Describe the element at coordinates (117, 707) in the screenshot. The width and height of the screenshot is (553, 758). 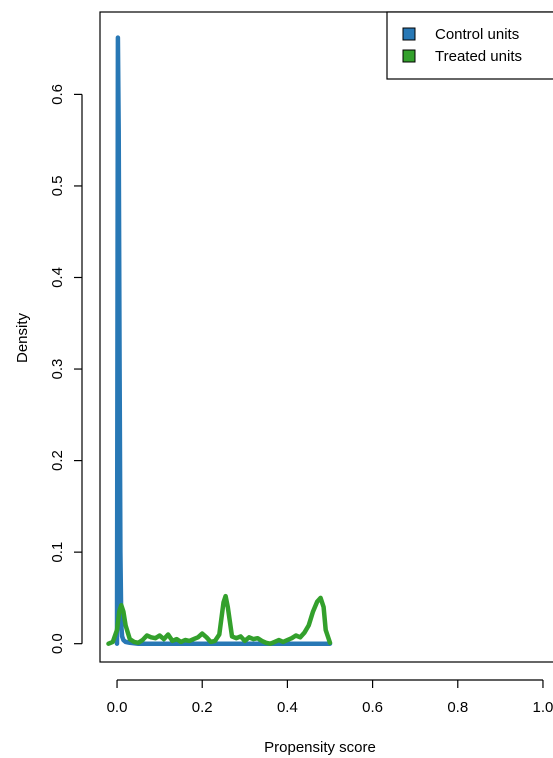
I see `x-tick-label: 0.0` at that location.